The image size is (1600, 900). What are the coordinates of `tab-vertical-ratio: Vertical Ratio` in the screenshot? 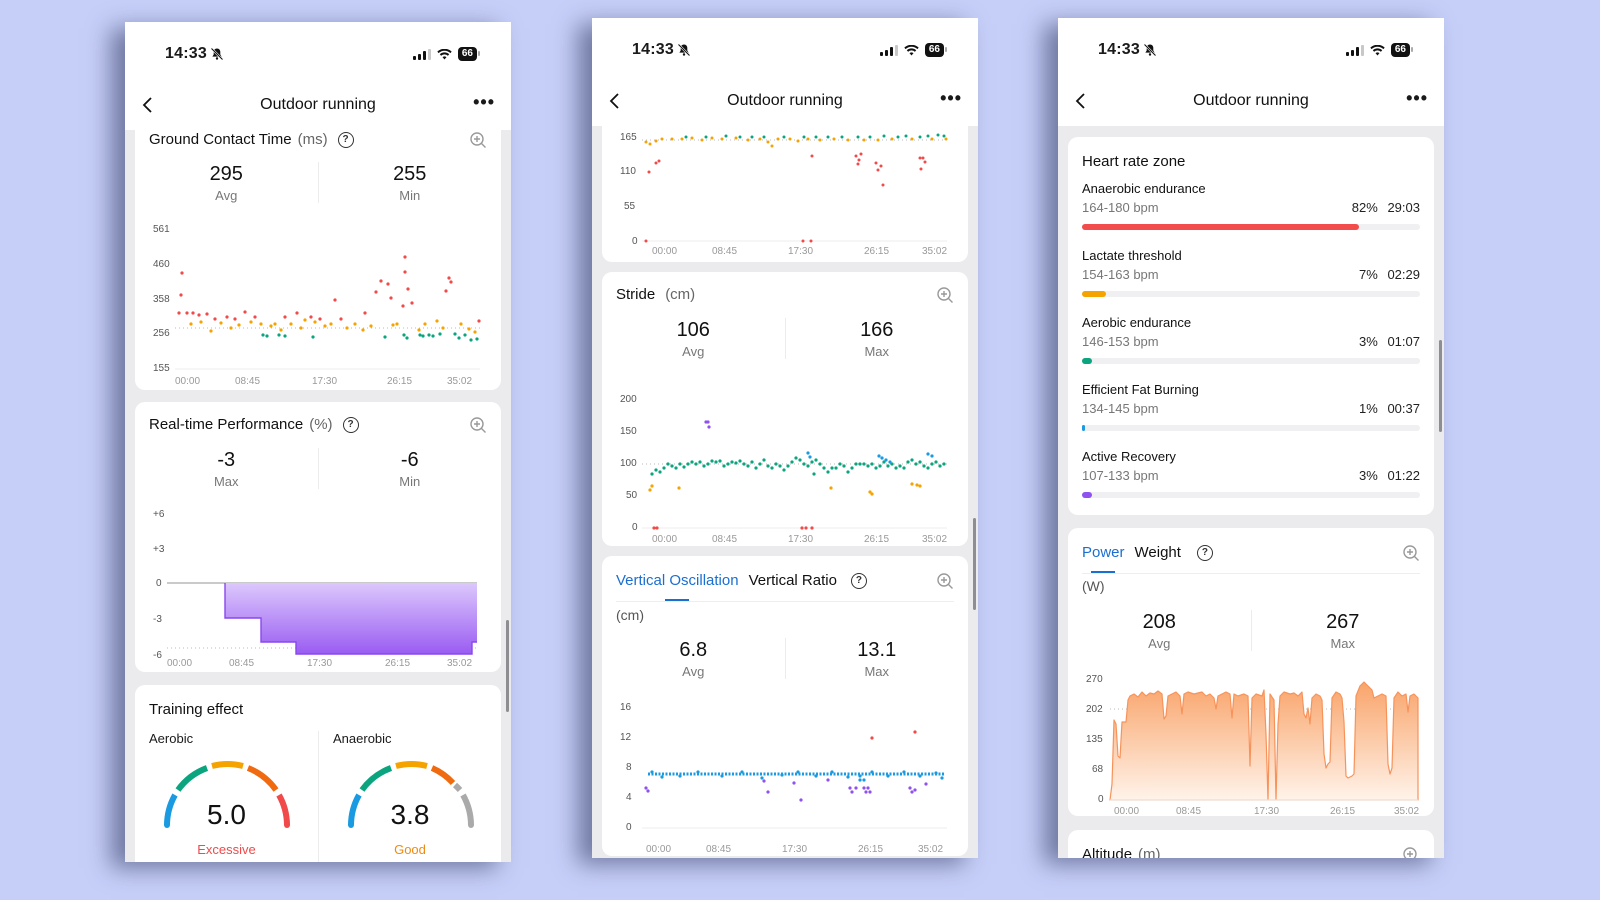 It's located at (792, 580).